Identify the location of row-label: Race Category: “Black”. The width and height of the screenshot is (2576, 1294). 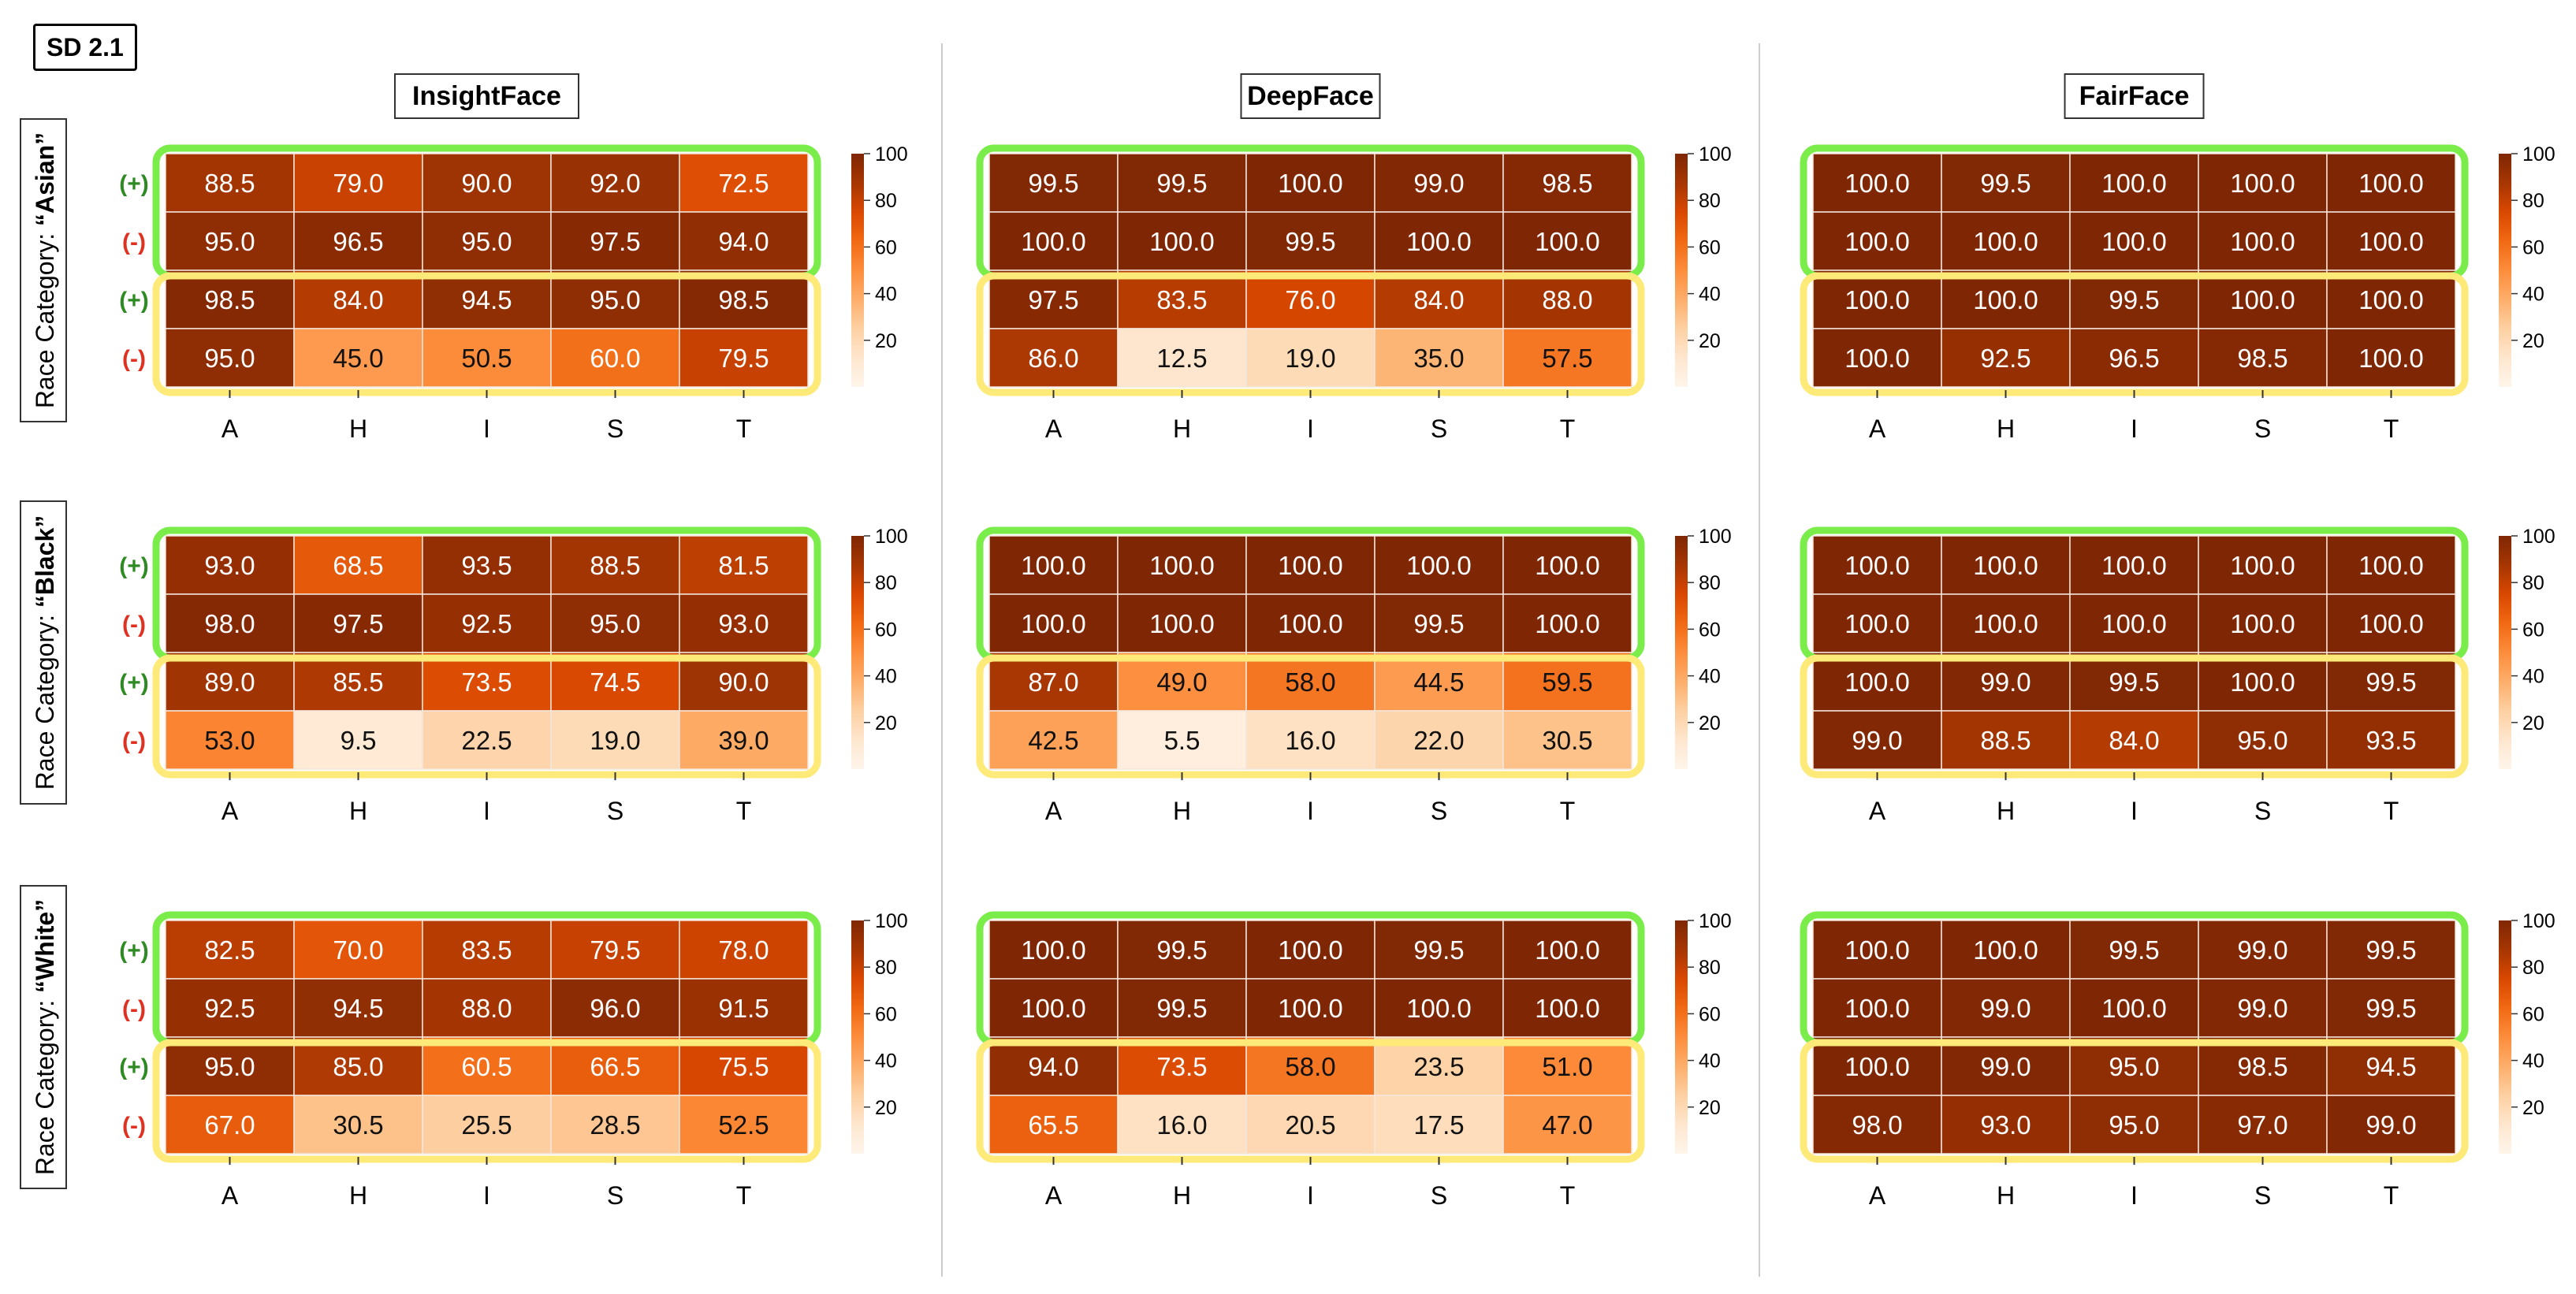
(43, 652).